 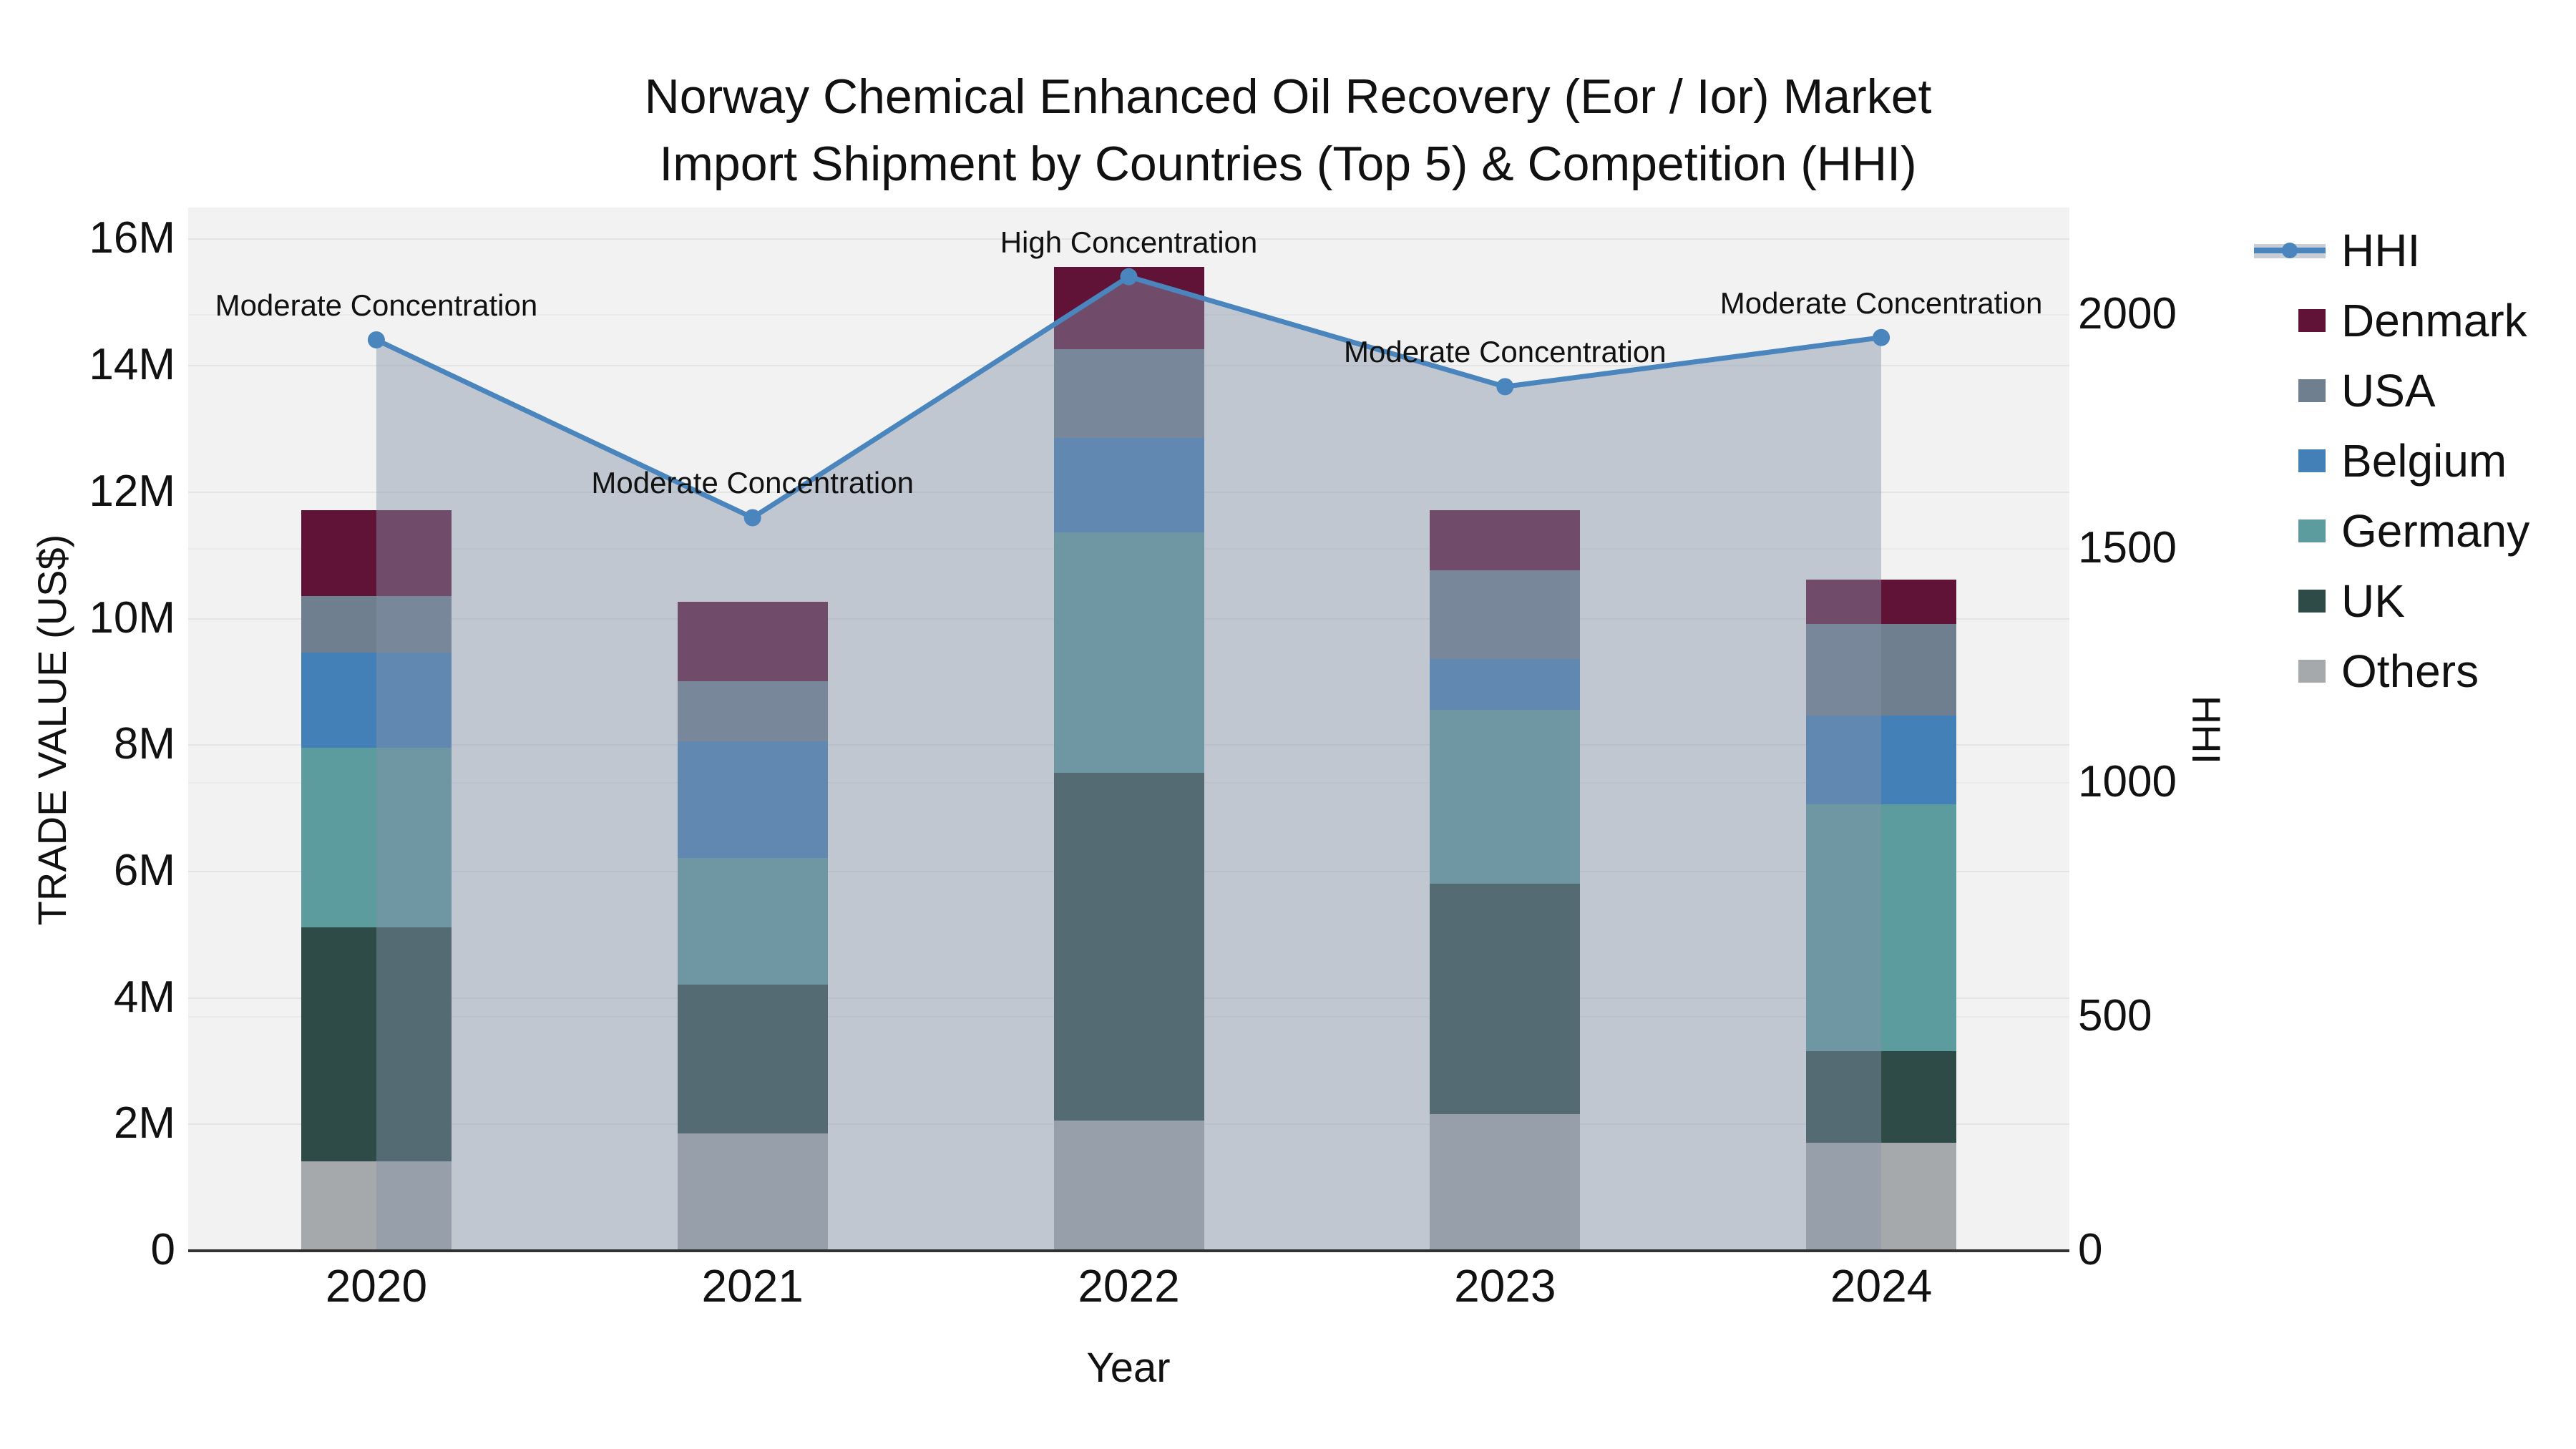 What do you see at coordinates (2381, 250) in the screenshot?
I see `legend-label-hhi: HHI` at bounding box center [2381, 250].